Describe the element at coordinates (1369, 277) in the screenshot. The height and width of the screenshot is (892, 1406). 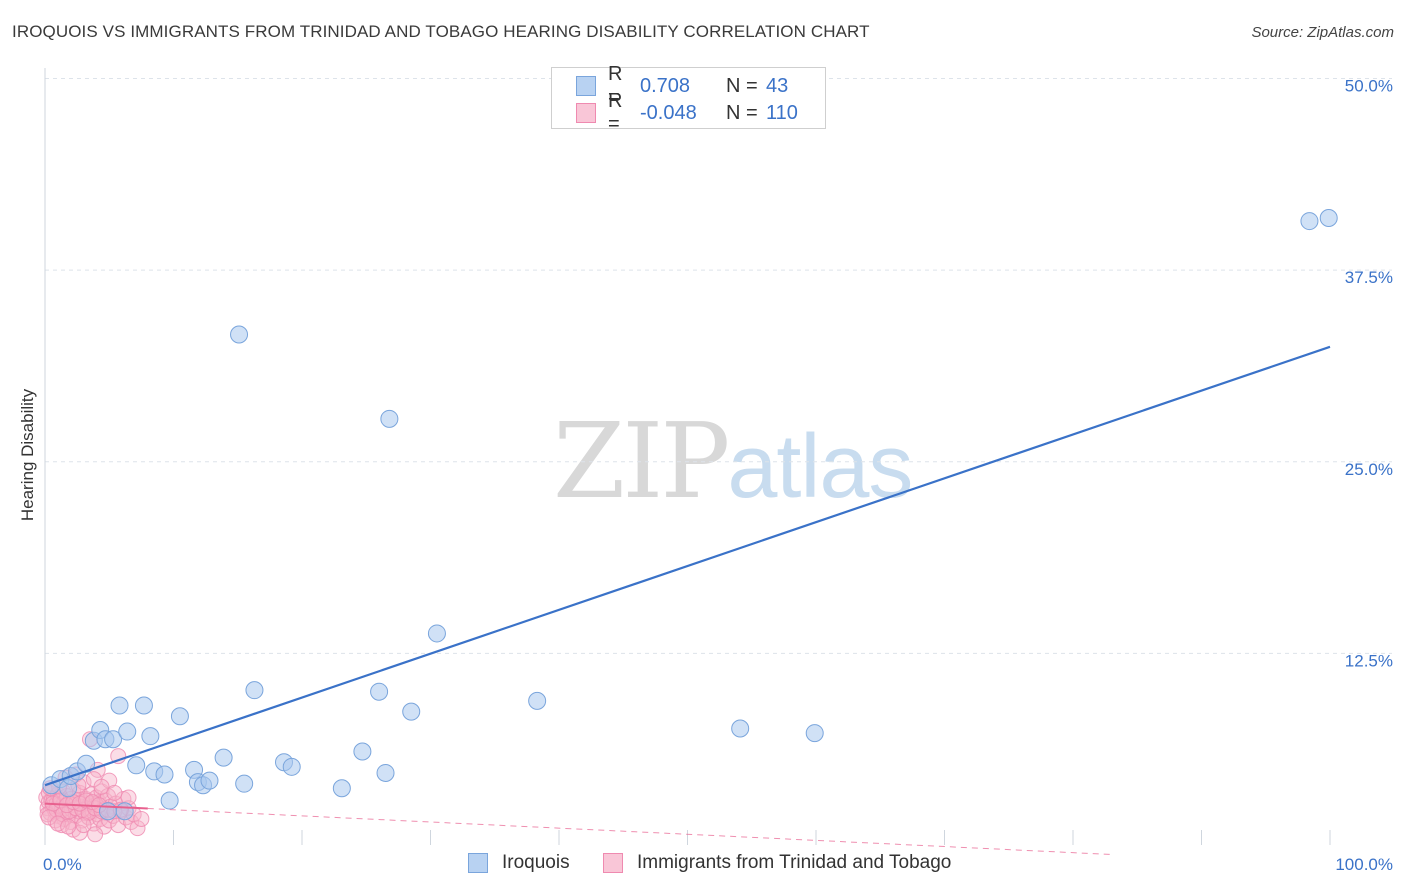
I see `y-tick-label: 37.5%` at that location.